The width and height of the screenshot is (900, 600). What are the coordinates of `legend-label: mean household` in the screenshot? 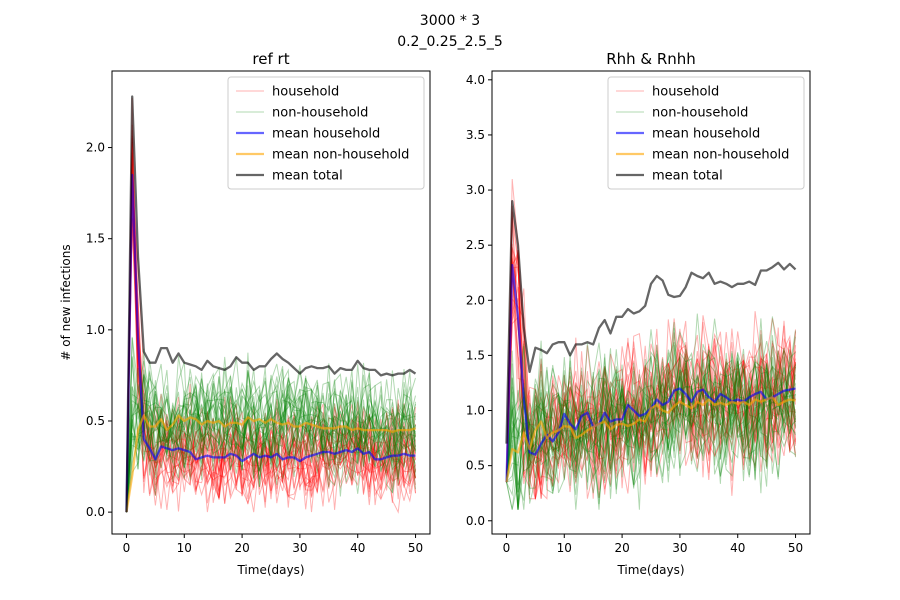 It's located at (706, 134).